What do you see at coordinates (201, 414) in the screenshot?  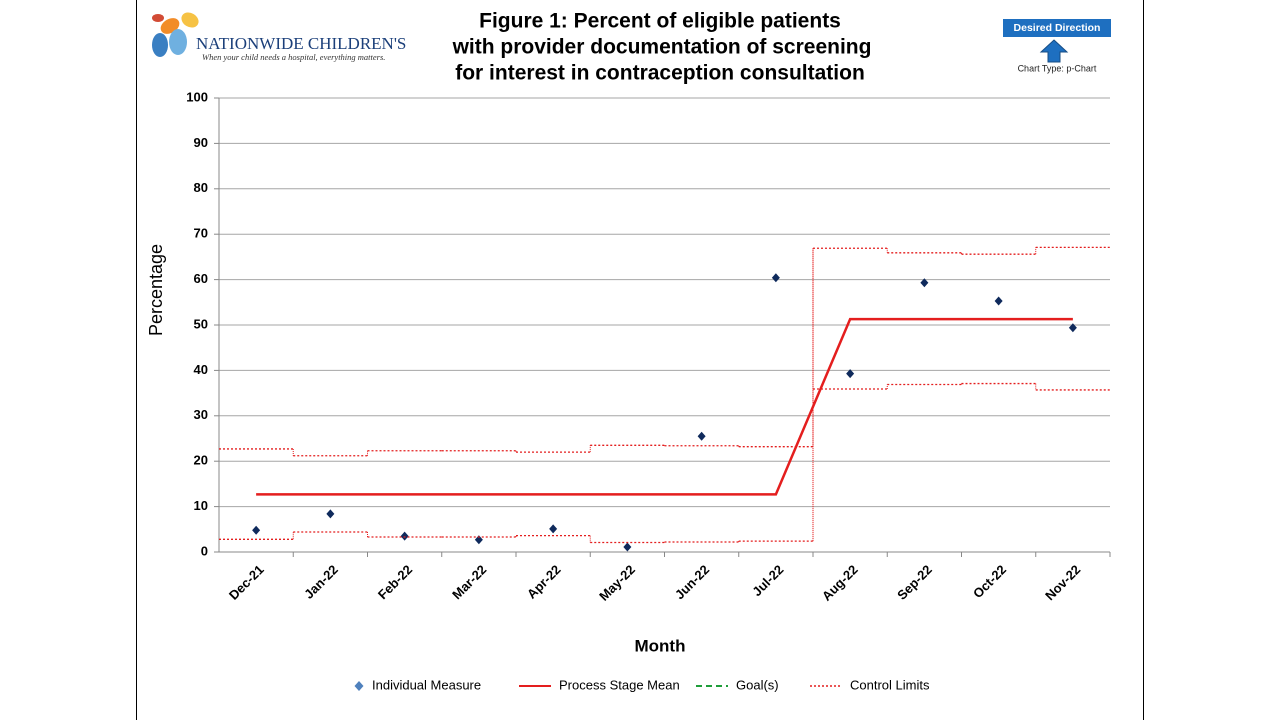 I see `y-tick-label: 30` at bounding box center [201, 414].